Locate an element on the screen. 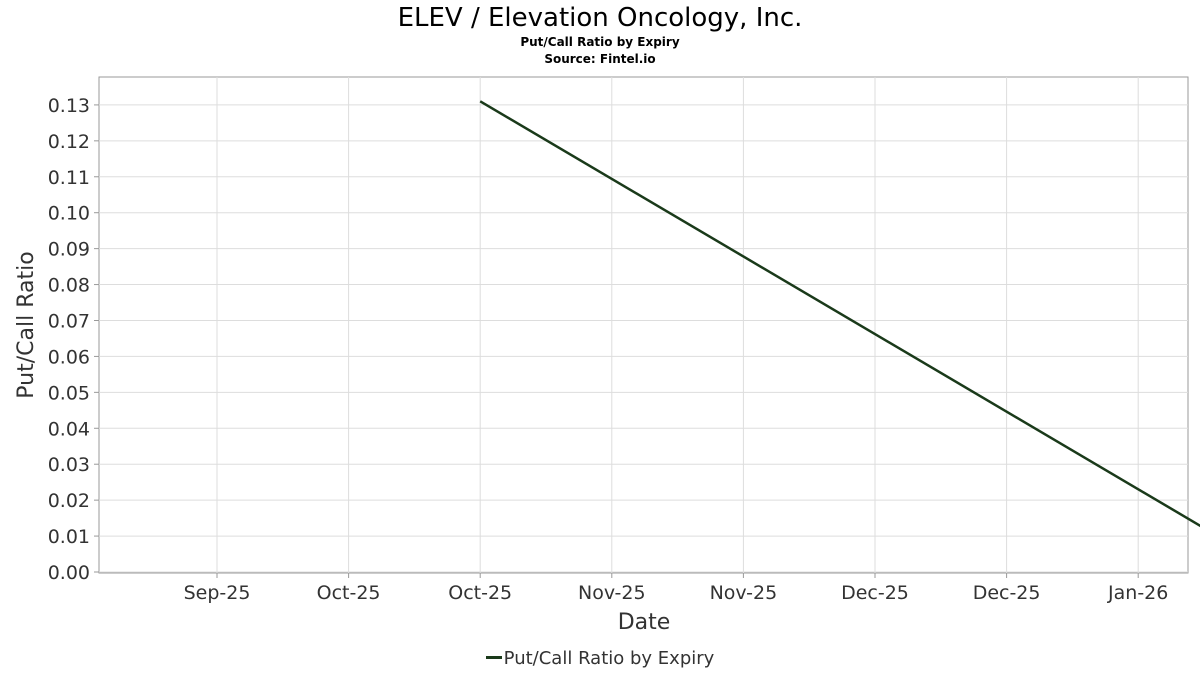  y-tick-label: 0.08 is located at coordinates (69, 286).